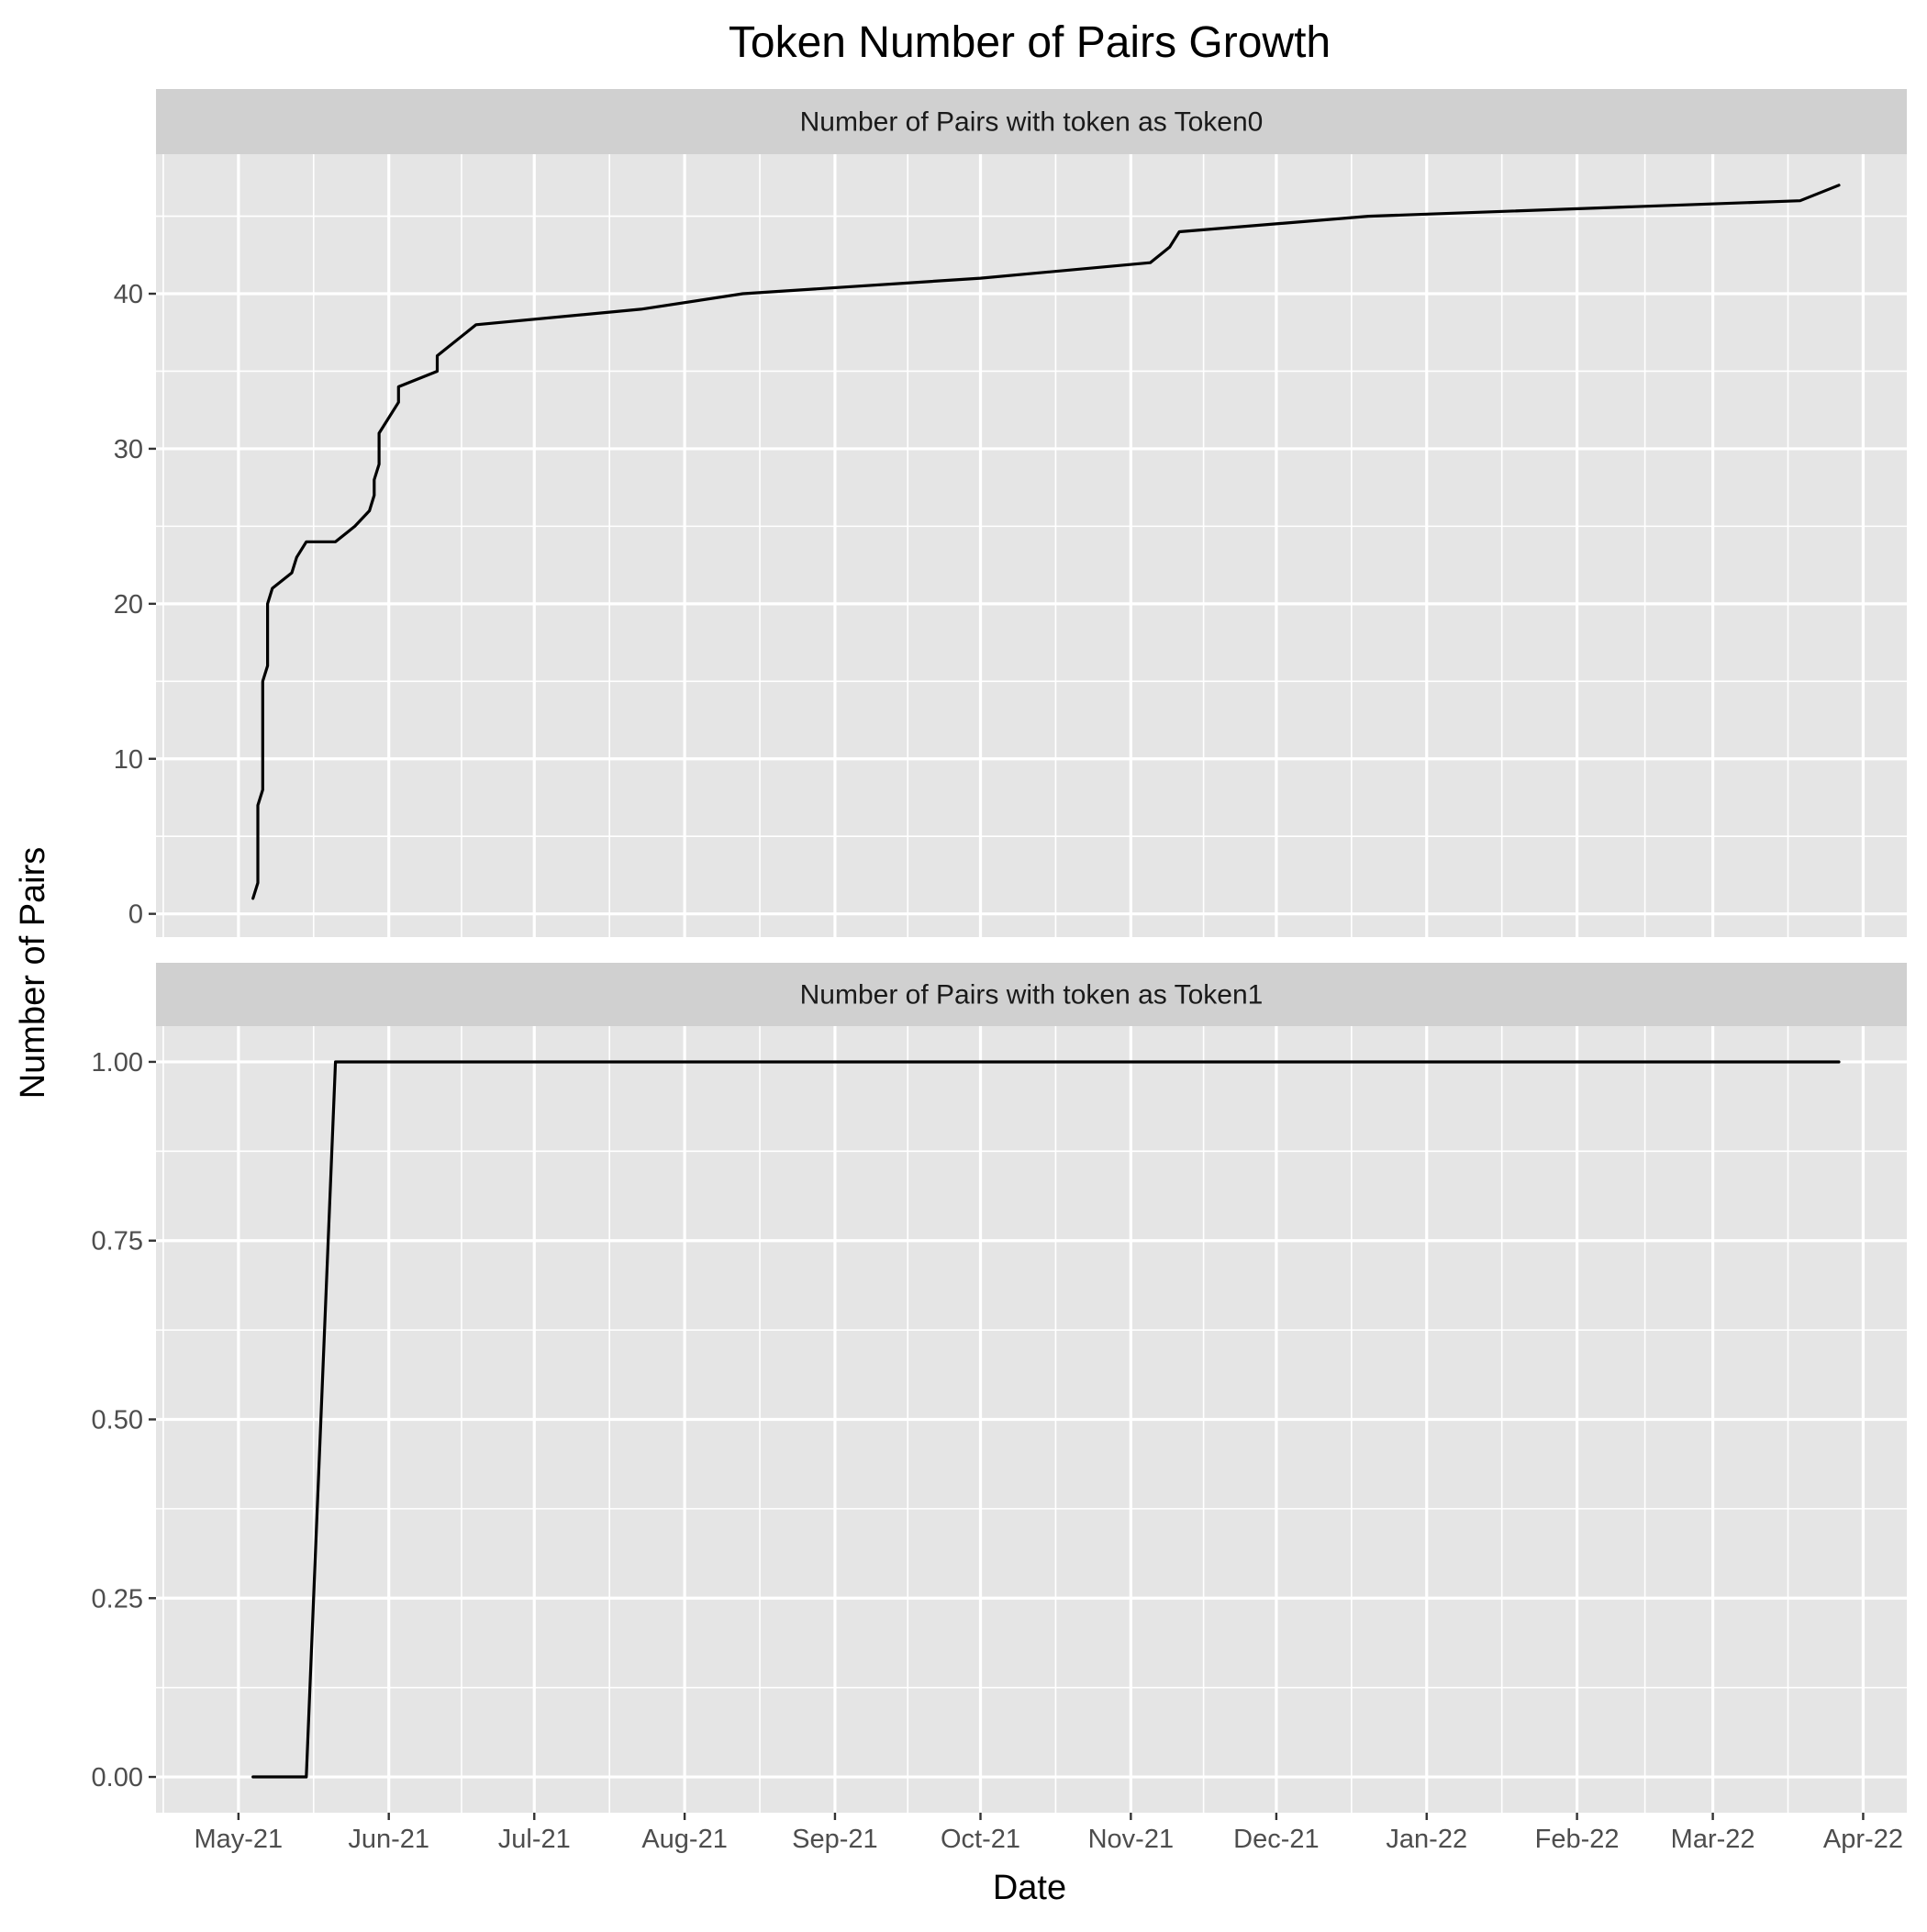 This screenshot has height=1932, width=1927. I want to click on y-tick-label: 0.50, so click(117, 1420).